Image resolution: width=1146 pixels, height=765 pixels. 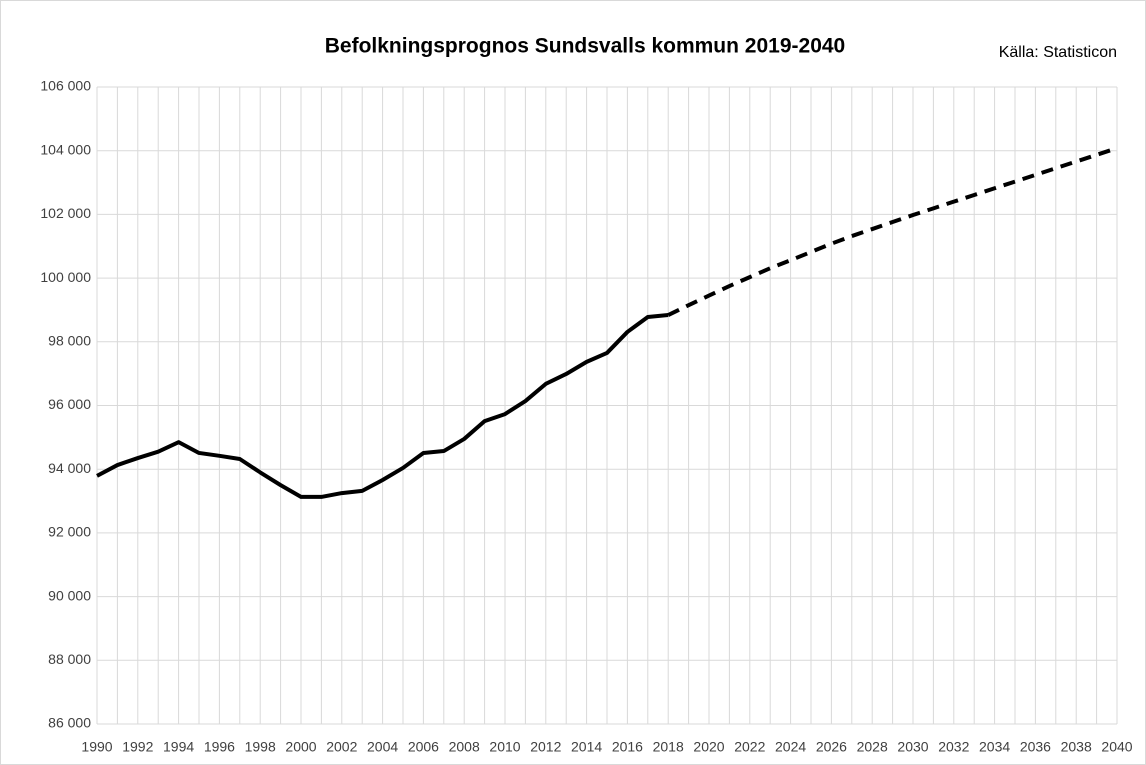 I want to click on y-tick-label: 92 000, so click(x=69, y=532).